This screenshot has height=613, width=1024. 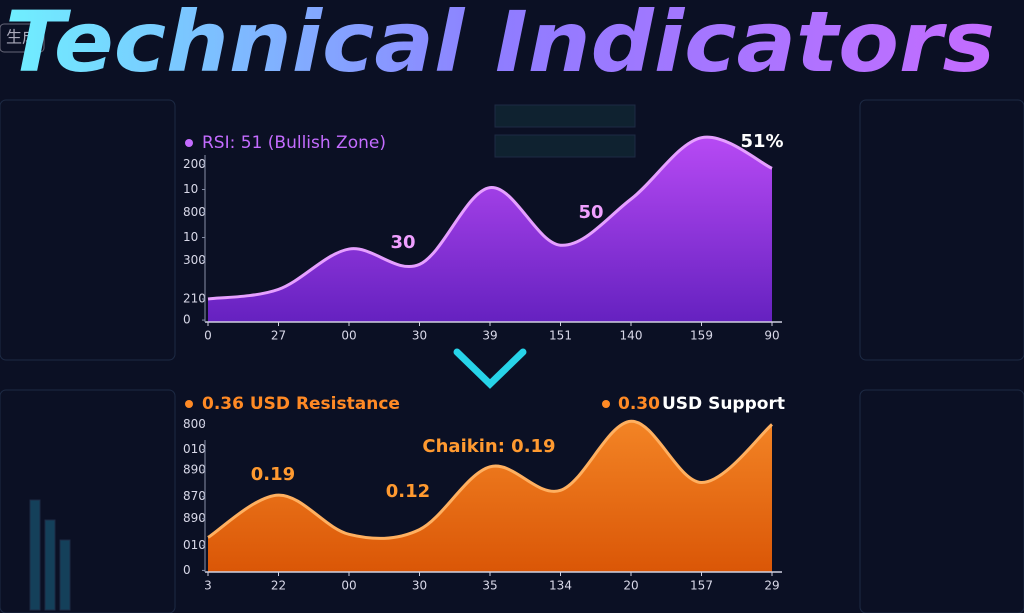 I want to click on x-tick-label: 3, so click(x=208, y=586).